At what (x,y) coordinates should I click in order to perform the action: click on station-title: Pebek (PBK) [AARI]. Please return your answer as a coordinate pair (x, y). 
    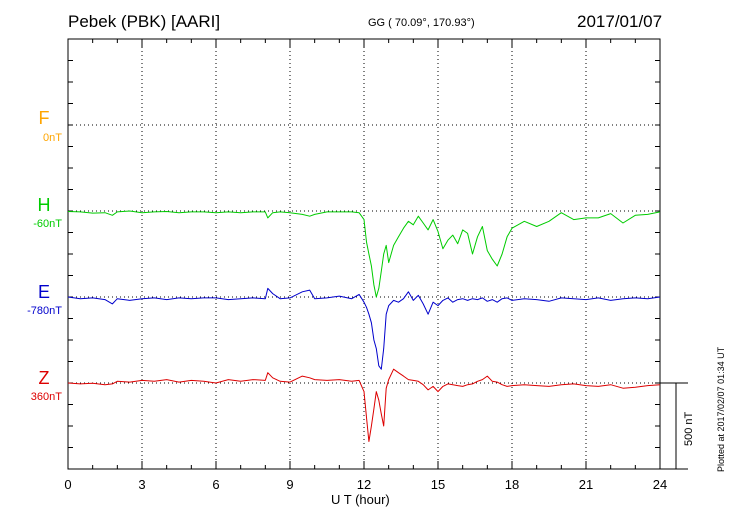
    Looking at the image, I should click on (144, 21).